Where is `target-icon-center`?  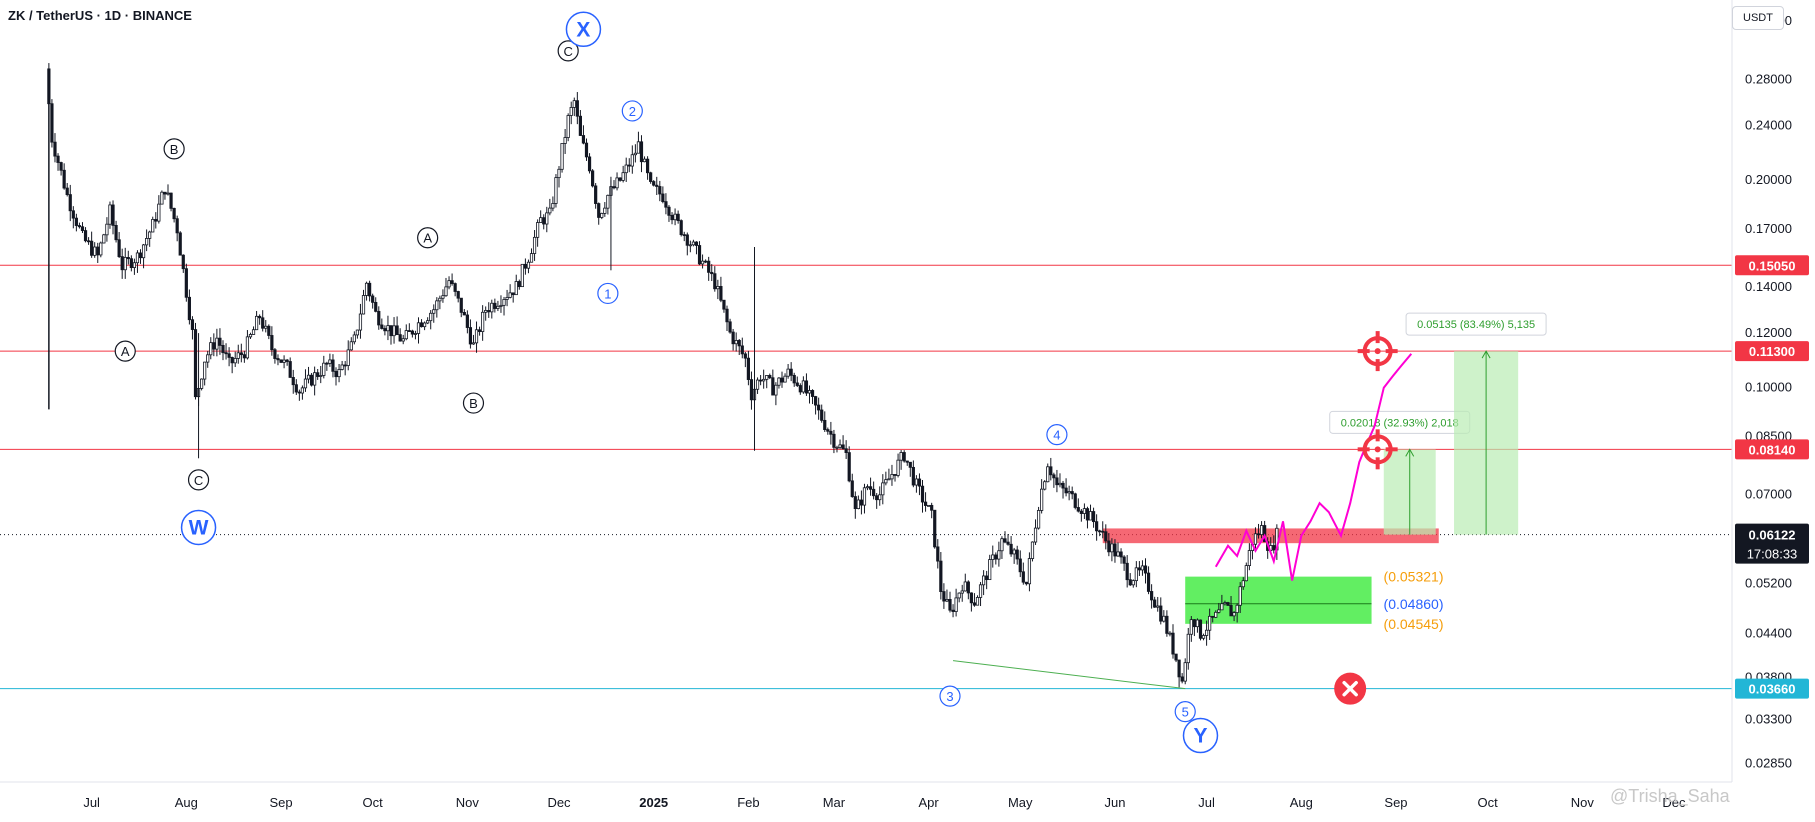 target-icon-center is located at coordinates (1377, 351).